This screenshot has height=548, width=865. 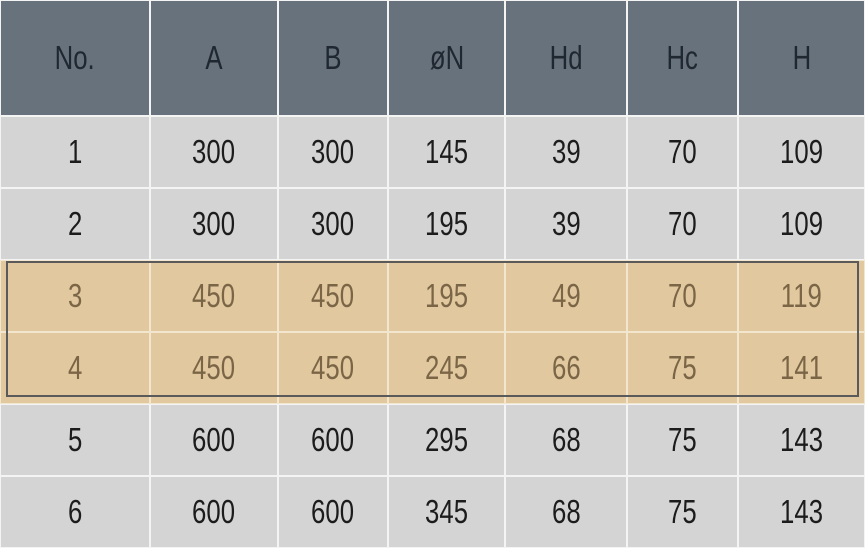 I want to click on highlighted-cell: 70, so click(x=682, y=296).